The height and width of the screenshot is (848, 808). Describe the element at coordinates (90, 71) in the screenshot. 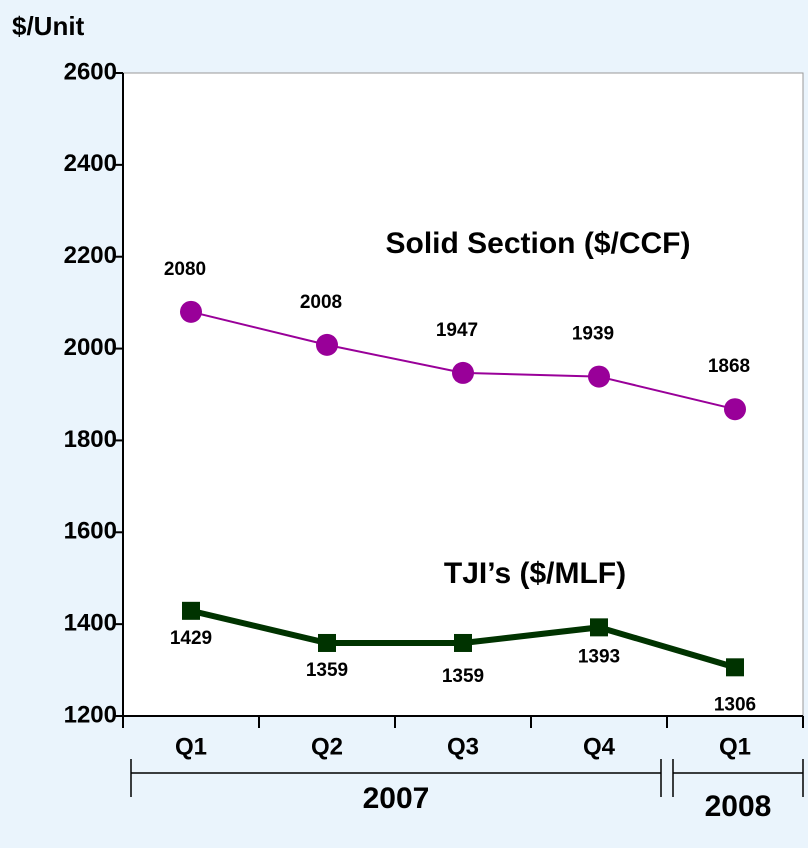

I see `y-tick-label: 2600` at that location.